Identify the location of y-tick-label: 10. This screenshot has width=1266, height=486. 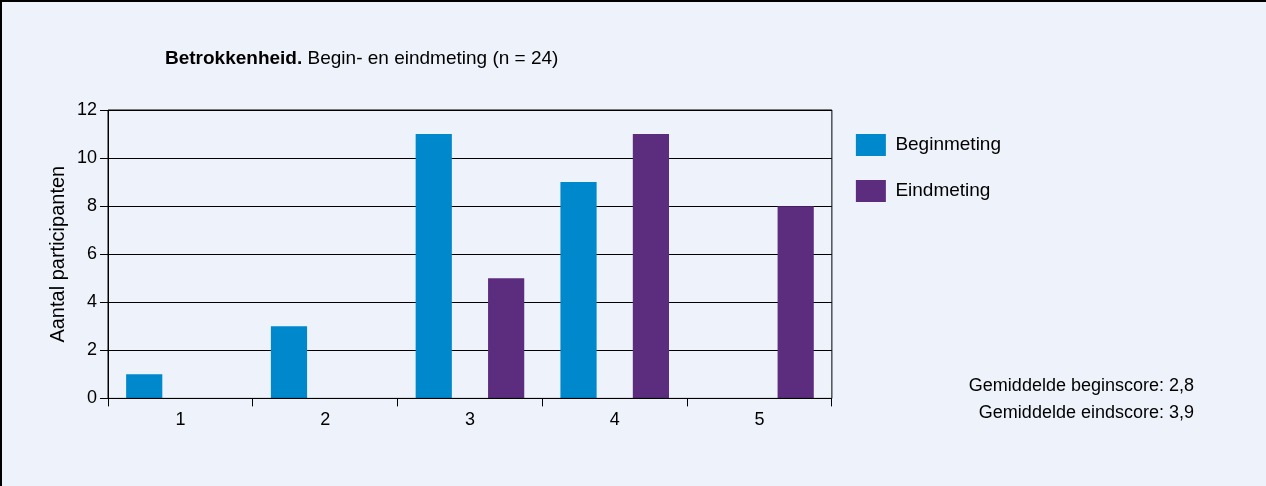
(87, 157).